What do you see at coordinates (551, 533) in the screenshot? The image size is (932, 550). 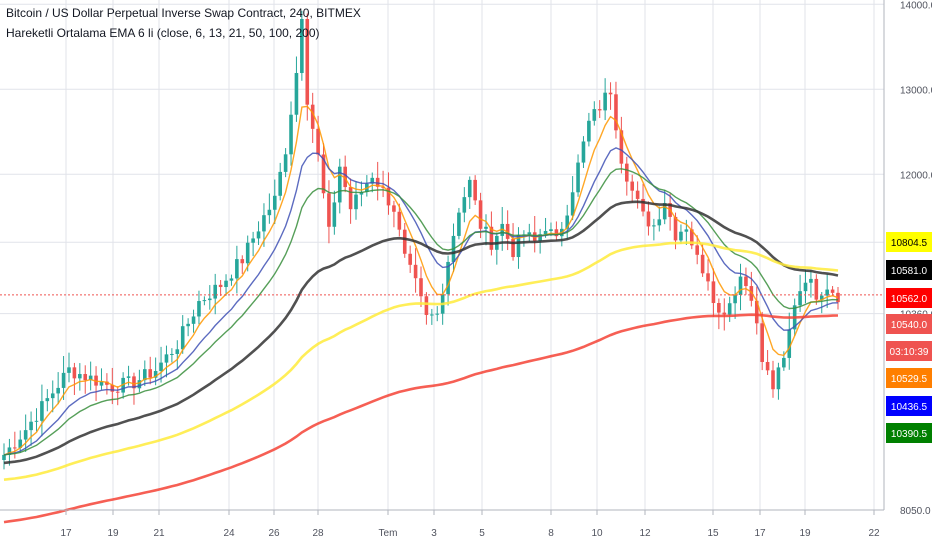 I see `x-tick-label: 8` at bounding box center [551, 533].